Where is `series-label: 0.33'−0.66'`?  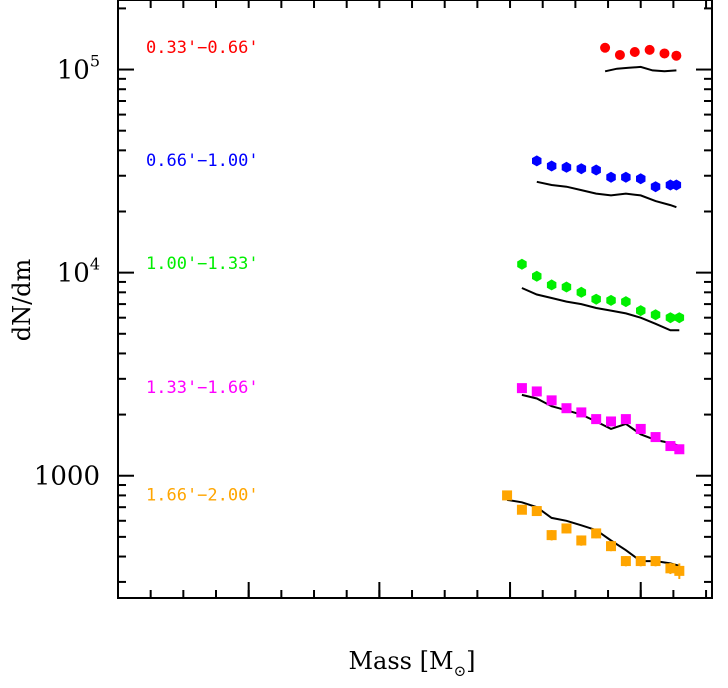
series-label: 0.33'−0.66' is located at coordinates (202, 48).